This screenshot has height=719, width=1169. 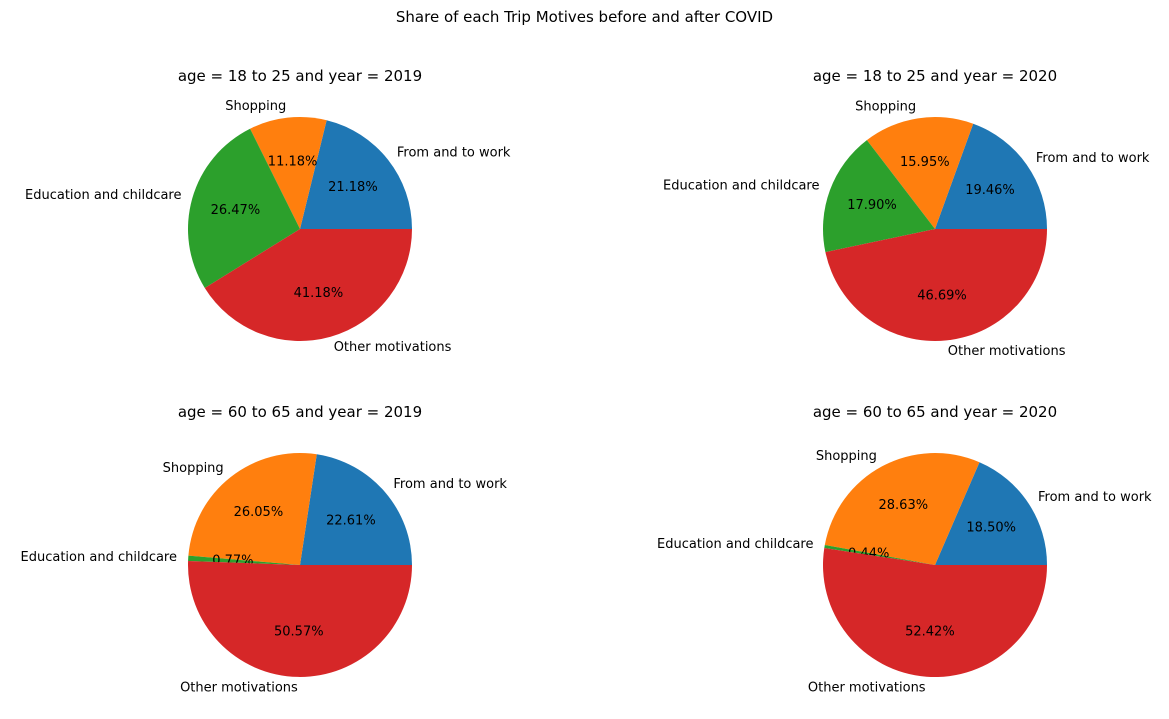 I want to click on slice-percent-other-motivations: 50.57%, so click(x=299, y=632).